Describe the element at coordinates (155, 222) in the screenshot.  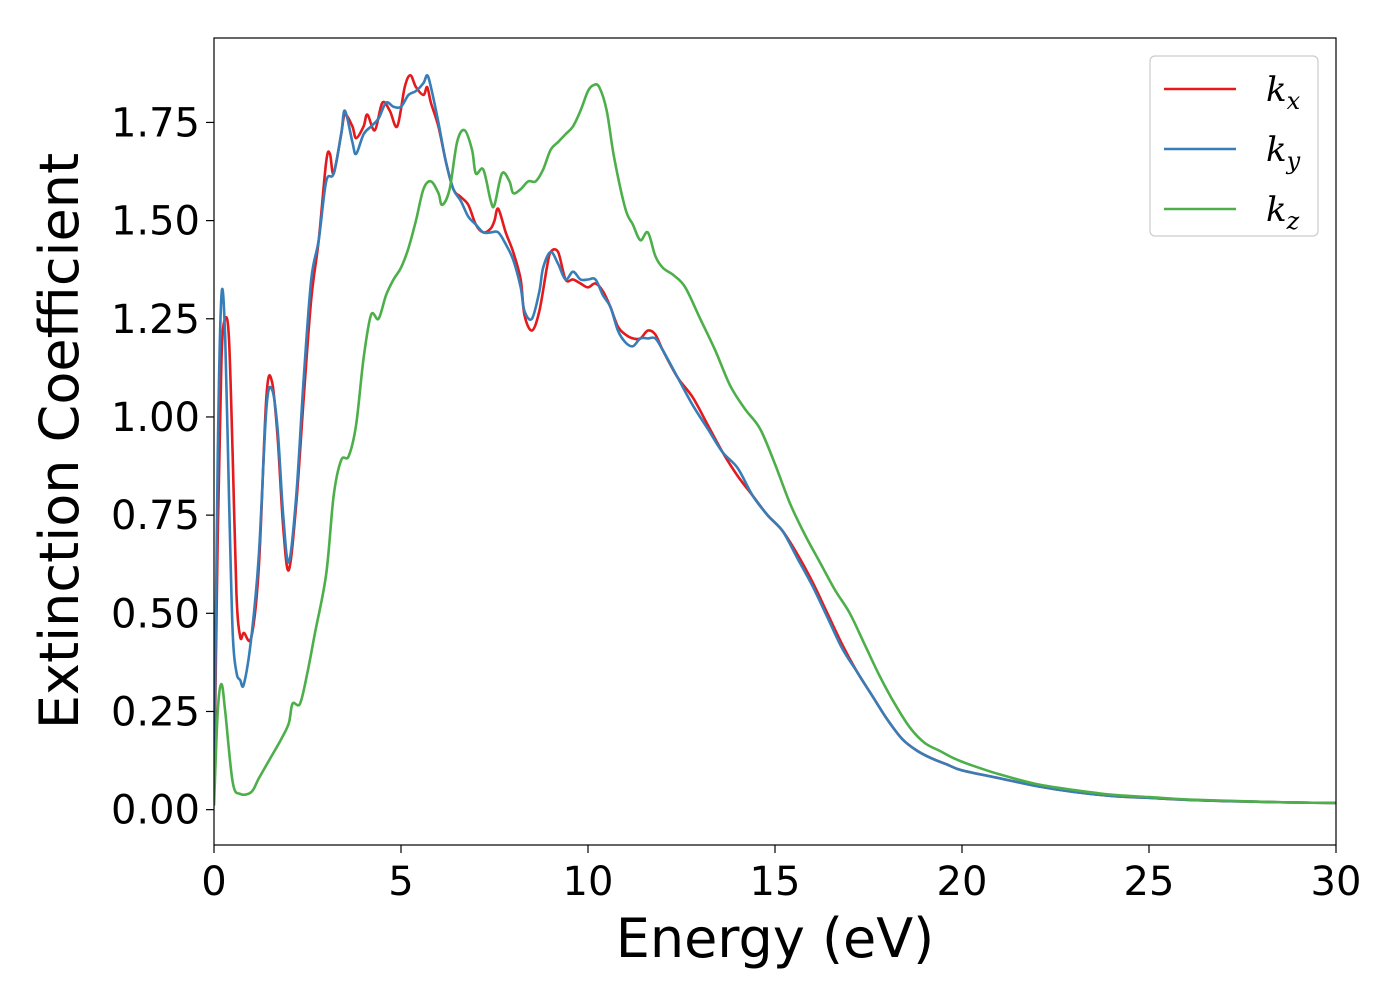
I see `y-tick-label: 1.50` at that location.